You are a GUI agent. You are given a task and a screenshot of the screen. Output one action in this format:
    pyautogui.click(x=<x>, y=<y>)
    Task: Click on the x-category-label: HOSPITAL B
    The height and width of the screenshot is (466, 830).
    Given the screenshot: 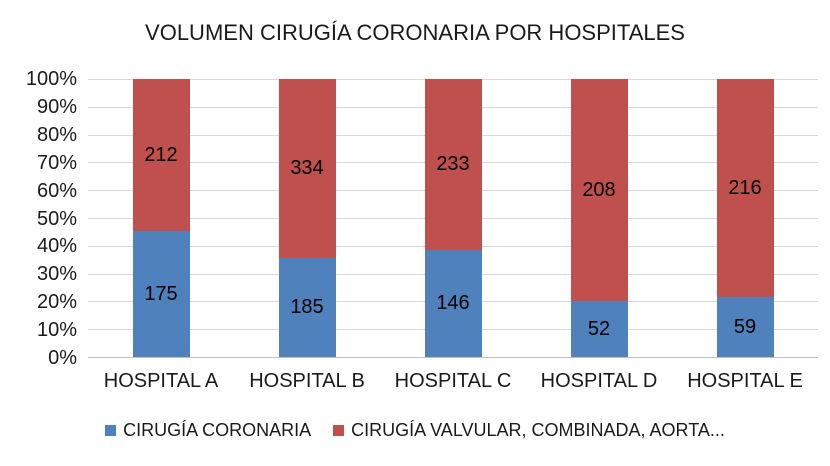 What is the action you would take?
    pyautogui.click(x=307, y=381)
    